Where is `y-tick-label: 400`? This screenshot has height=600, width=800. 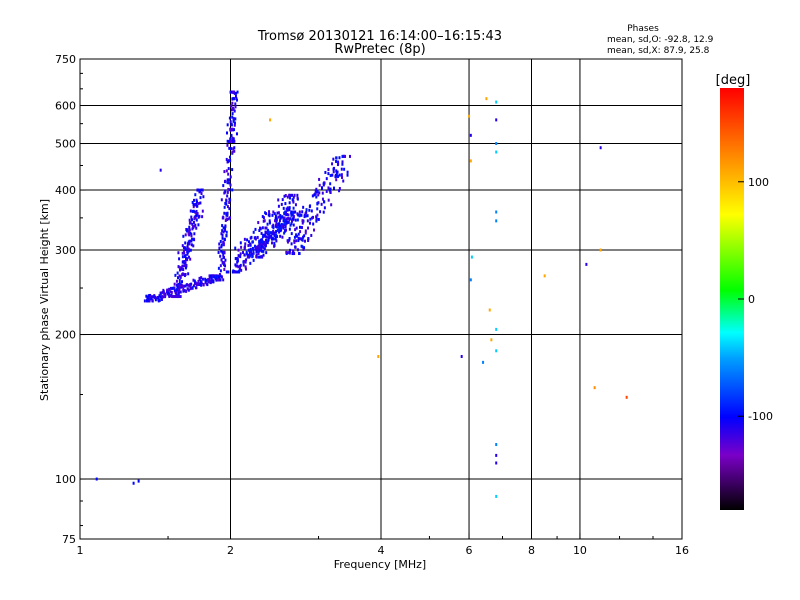 y-tick-label: 400 is located at coordinates (65, 190).